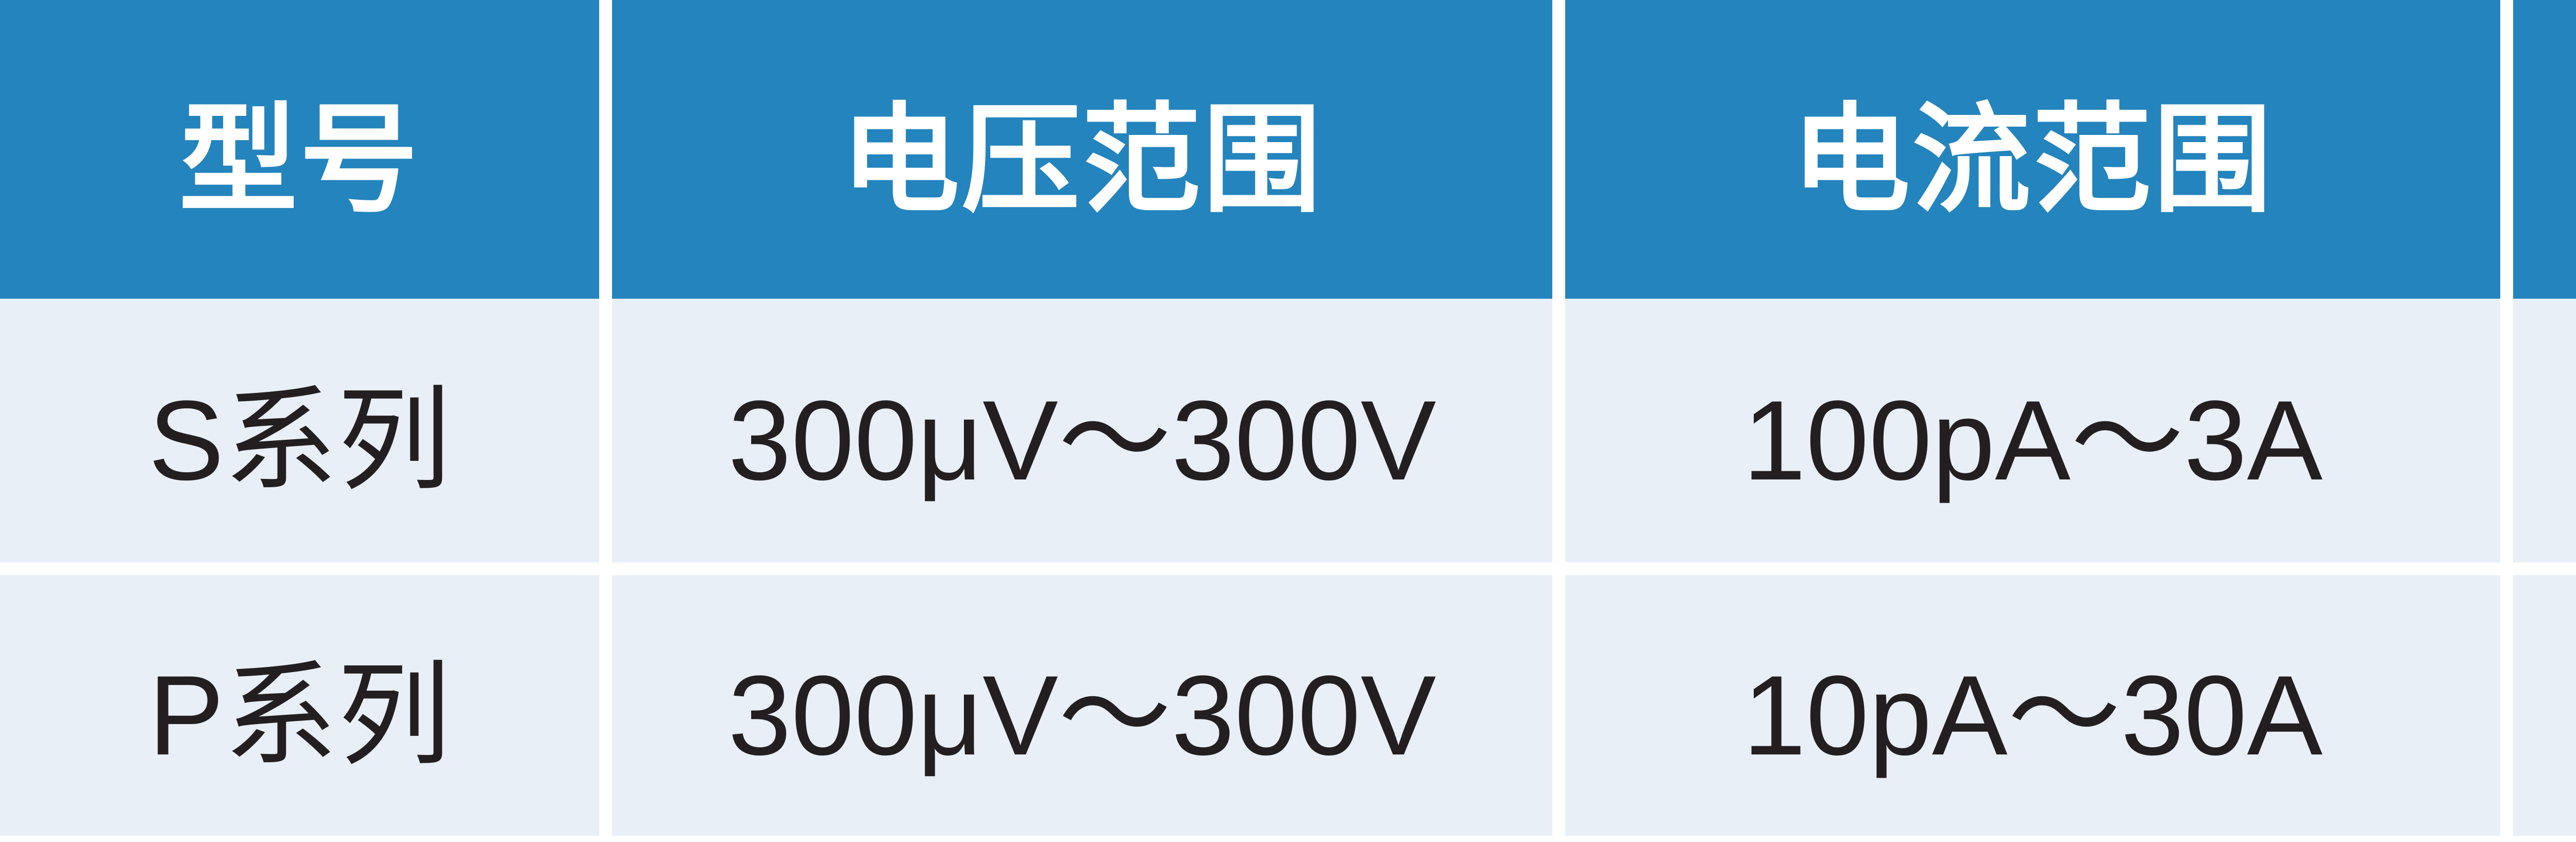  What do you see at coordinates (1288, 568) in the screenshot?
I see `row-divider` at bounding box center [1288, 568].